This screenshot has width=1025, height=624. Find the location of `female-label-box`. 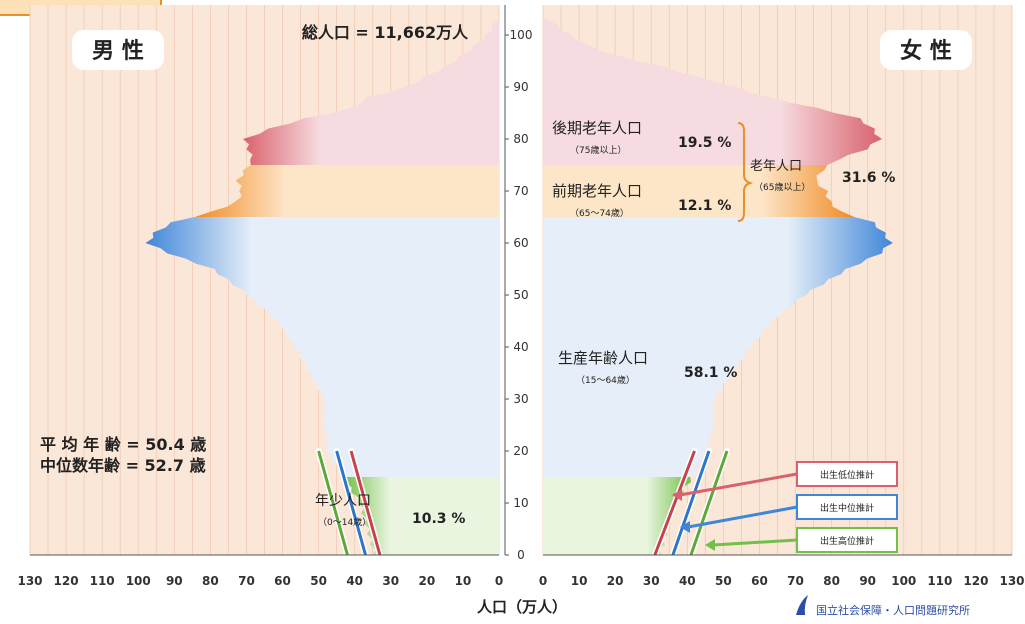

female-label-box is located at coordinates (926, 50).